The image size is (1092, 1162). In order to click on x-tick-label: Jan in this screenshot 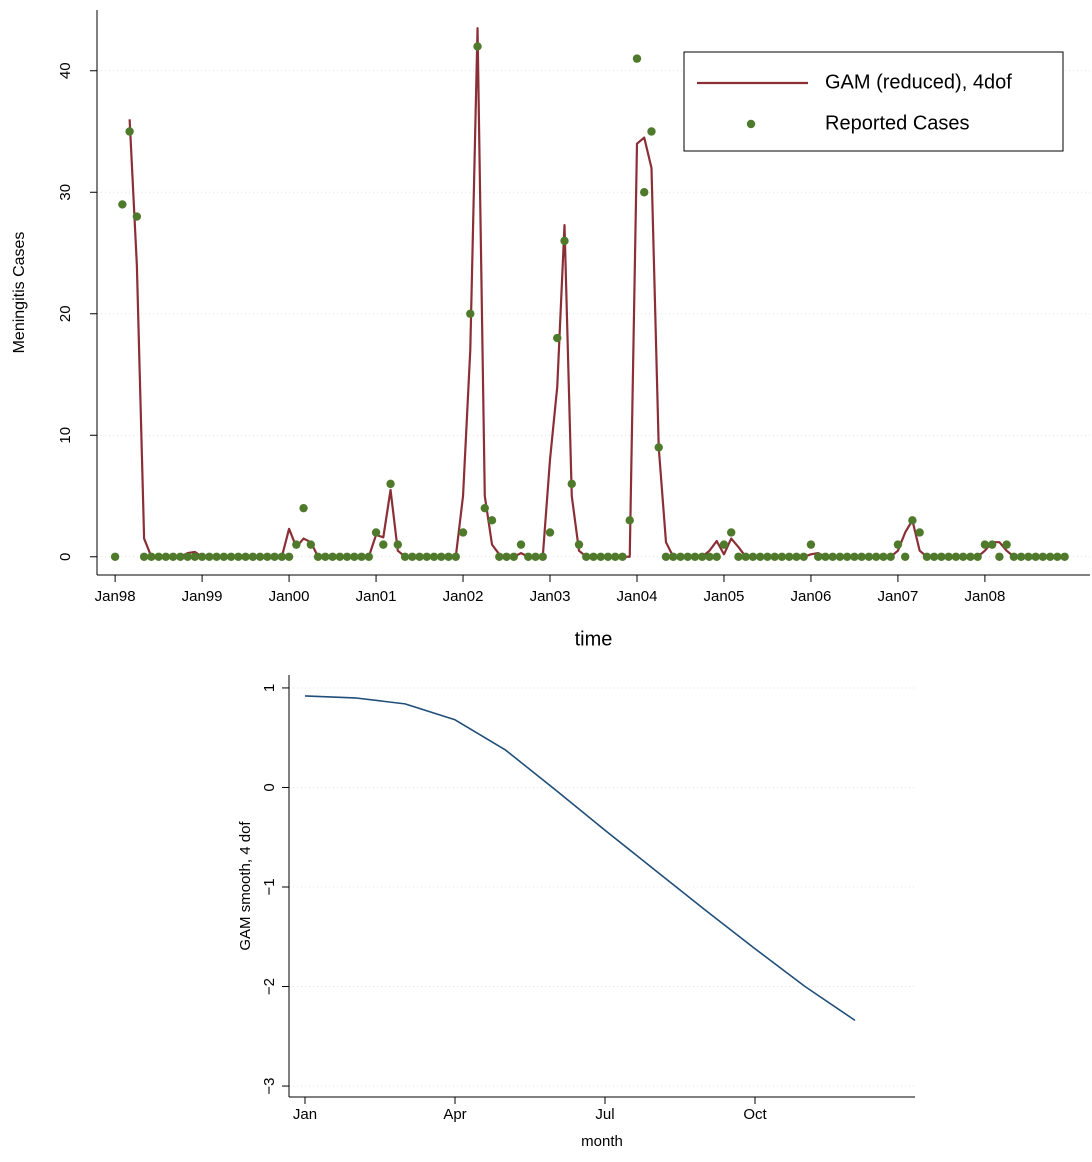, I will do `click(305, 1114)`.